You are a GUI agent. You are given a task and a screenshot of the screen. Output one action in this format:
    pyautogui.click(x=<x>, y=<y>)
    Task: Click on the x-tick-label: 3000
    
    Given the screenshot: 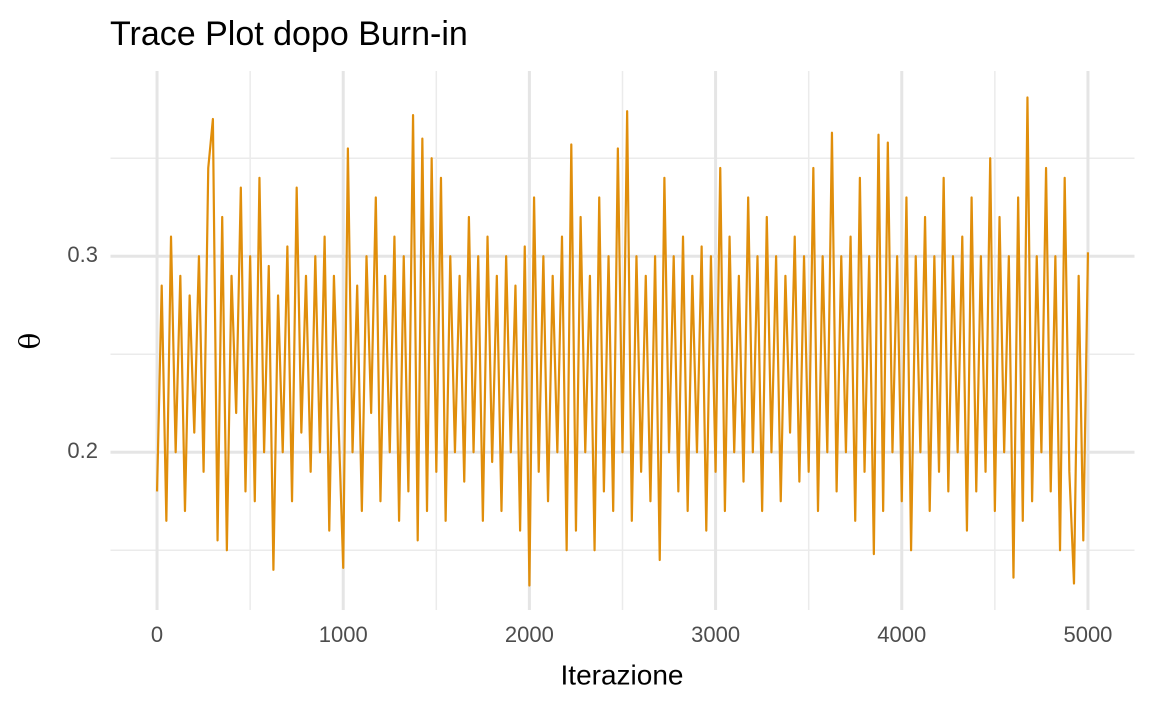 What is the action you would take?
    pyautogui.click(x=715, y=634)
    